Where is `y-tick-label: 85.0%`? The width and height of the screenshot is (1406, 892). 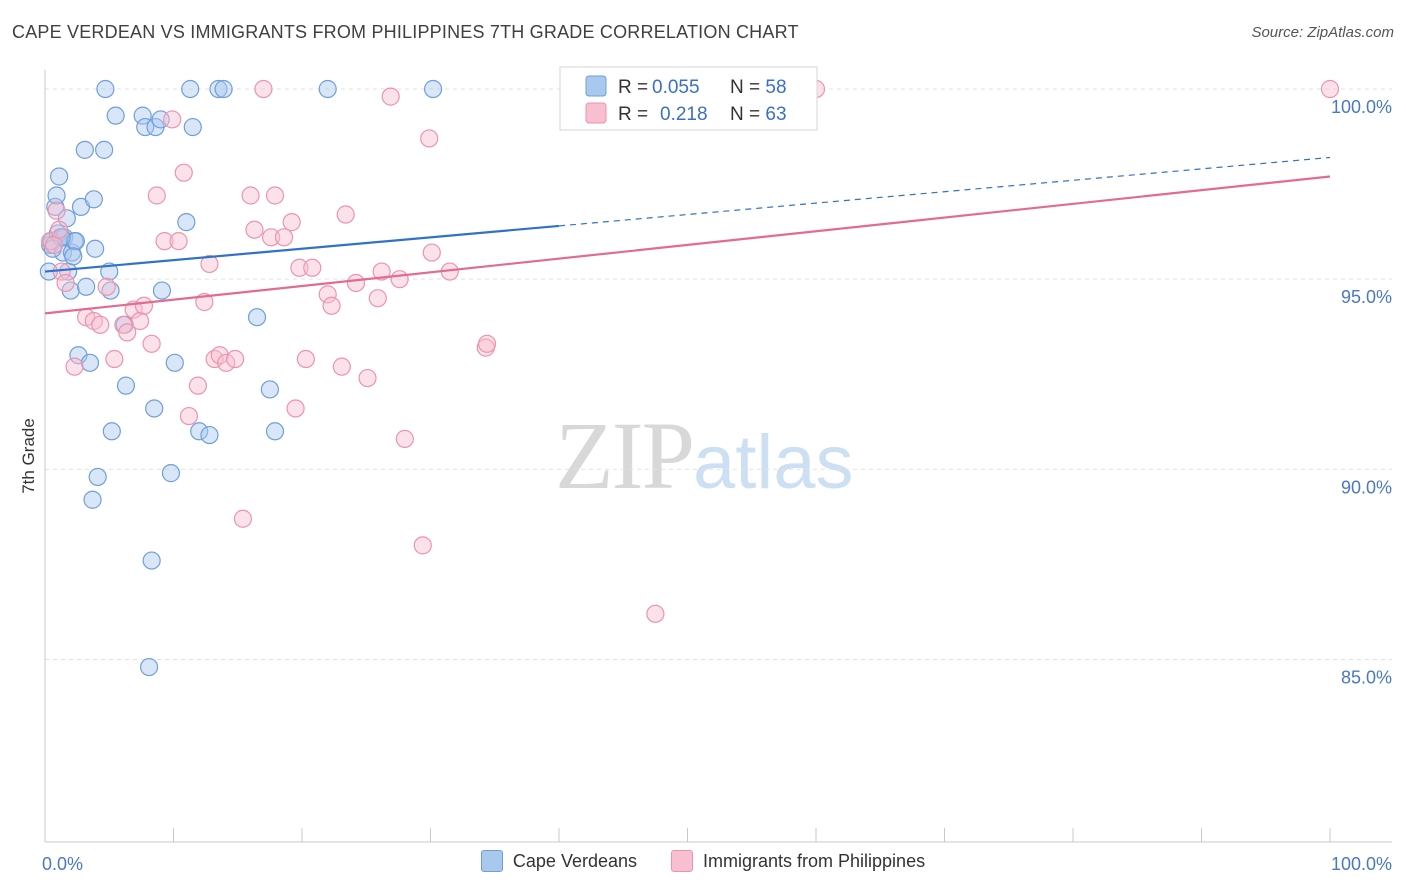
y-tick-label: 85.0% is located at coordinates (1366, 677).